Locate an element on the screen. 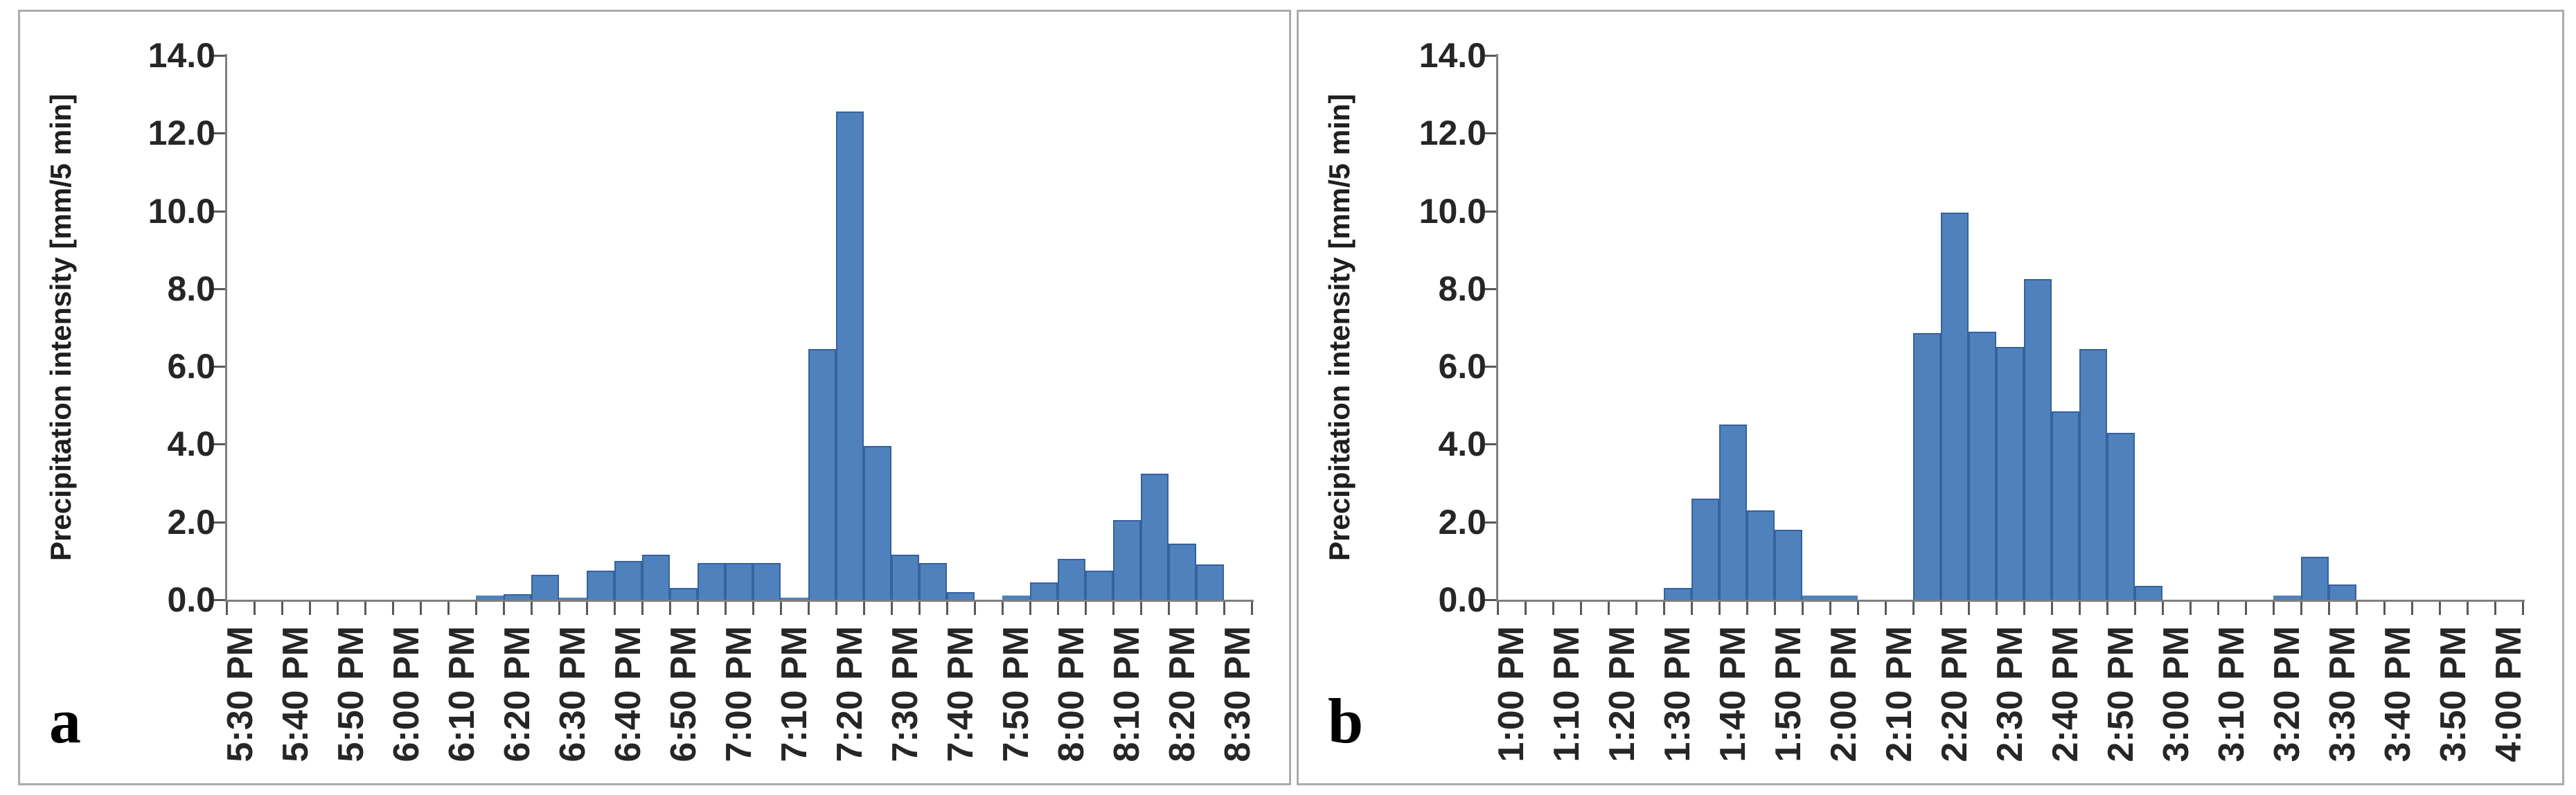 The height and width of the screenshot is (795, 2576). y-tick-label: 6.0 is located at coordinates (1462, 366).